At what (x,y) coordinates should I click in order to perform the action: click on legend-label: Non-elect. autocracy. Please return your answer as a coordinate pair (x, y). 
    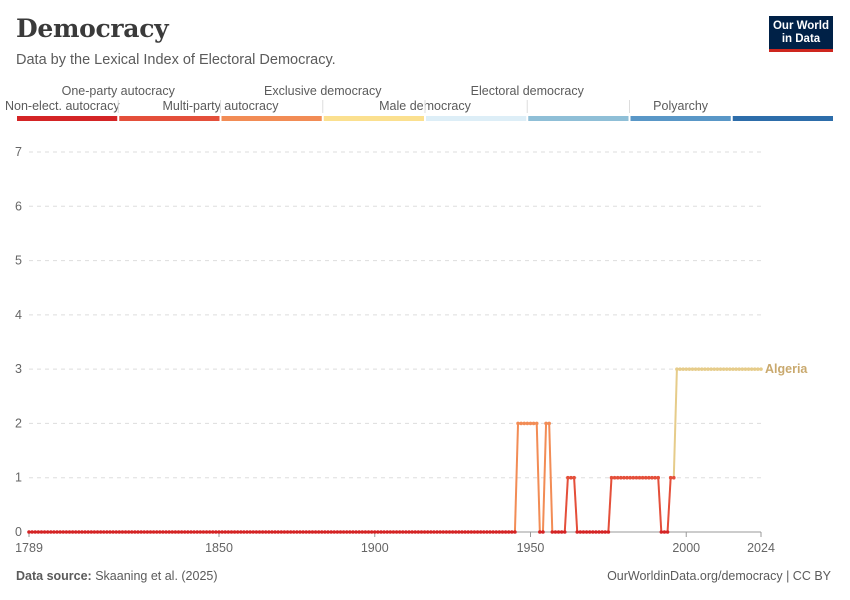
    Looking at the image, I should click on (62, 106).